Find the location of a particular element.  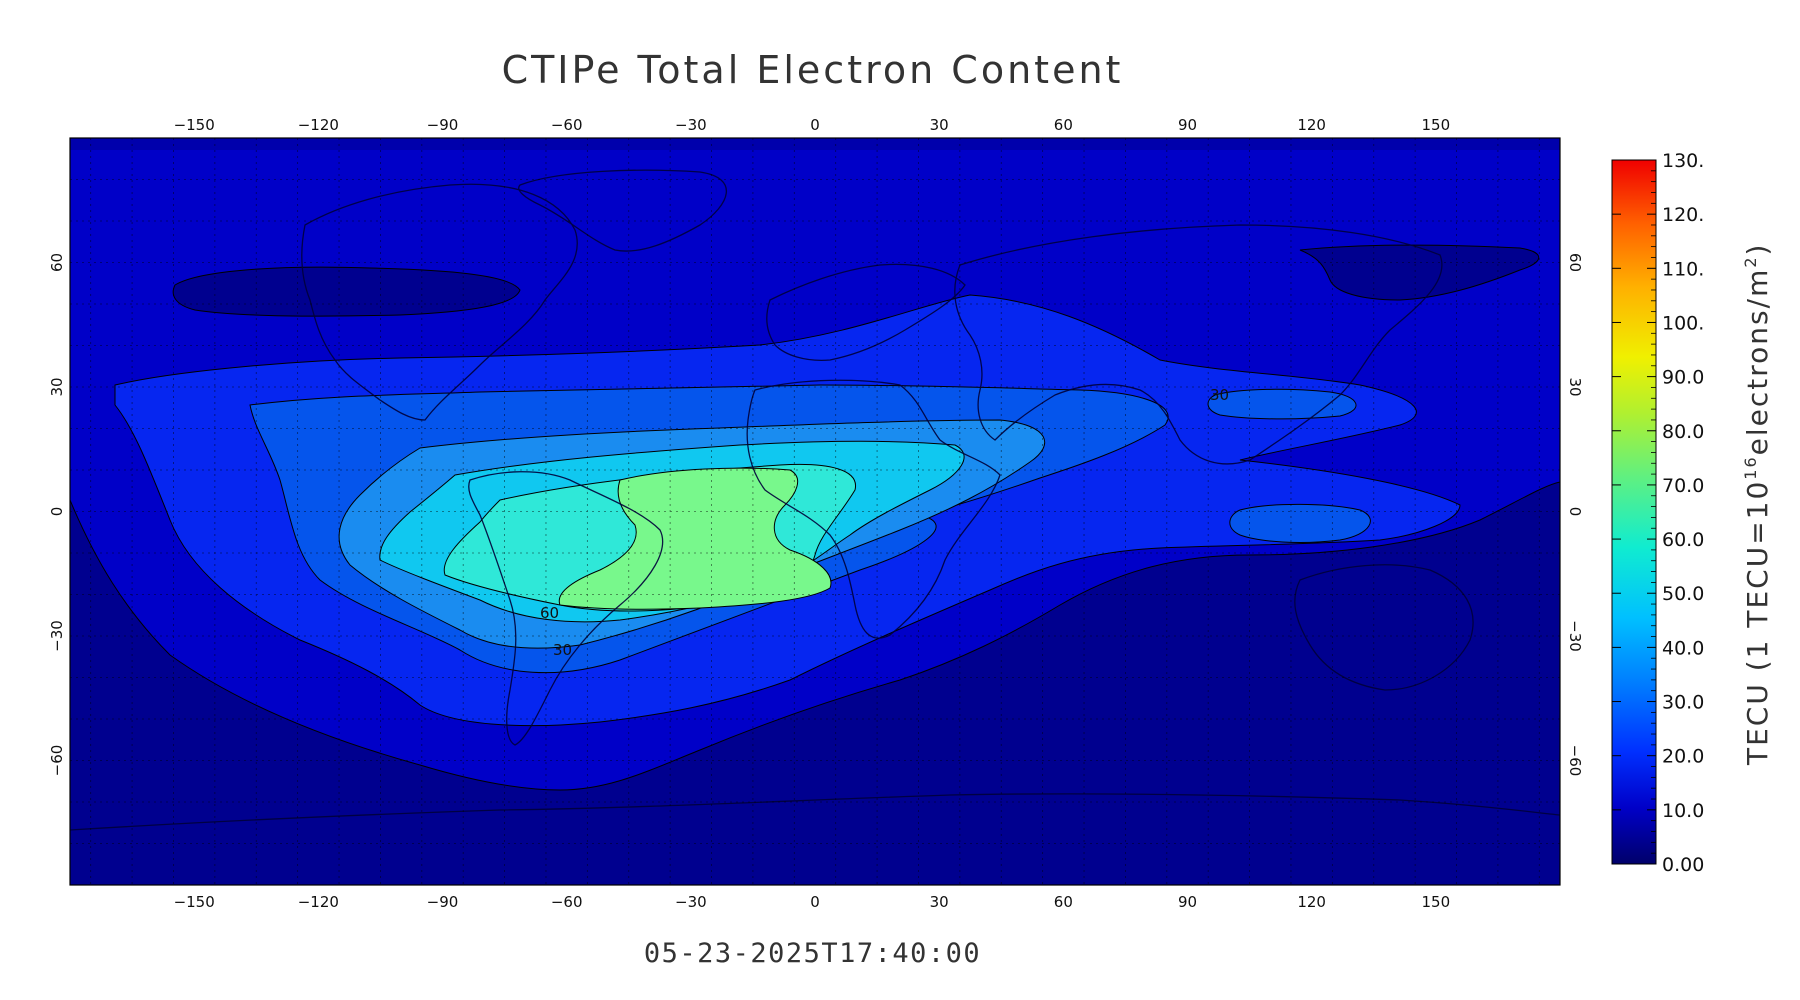

longitude-labels-top: −150 −120 −90 −60 −30 0 30 60 90 120 150 is located at coordinates (812, 125).